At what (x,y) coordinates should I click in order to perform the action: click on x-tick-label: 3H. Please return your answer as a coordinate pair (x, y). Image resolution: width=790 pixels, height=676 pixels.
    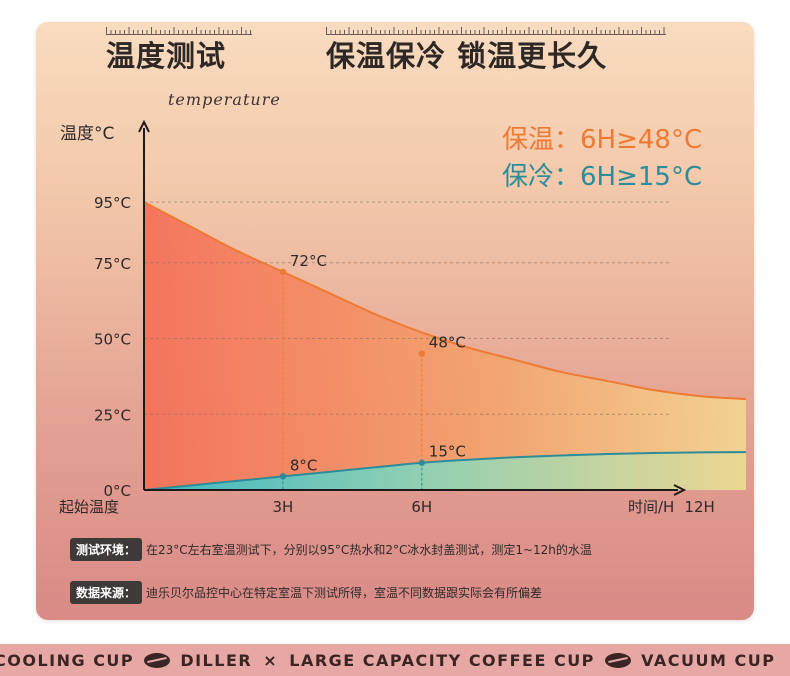
    Looking at the image, I should click on (282, 507).